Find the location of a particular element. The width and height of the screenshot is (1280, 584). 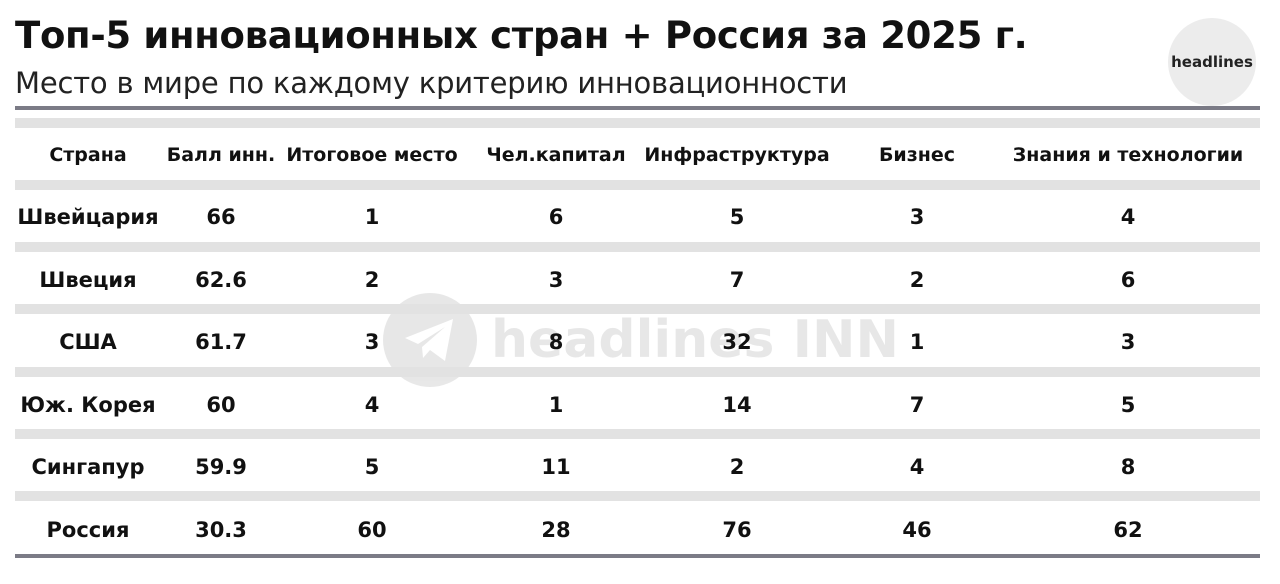

column-header: Инфраструктура is located at coordinates (737, 155).